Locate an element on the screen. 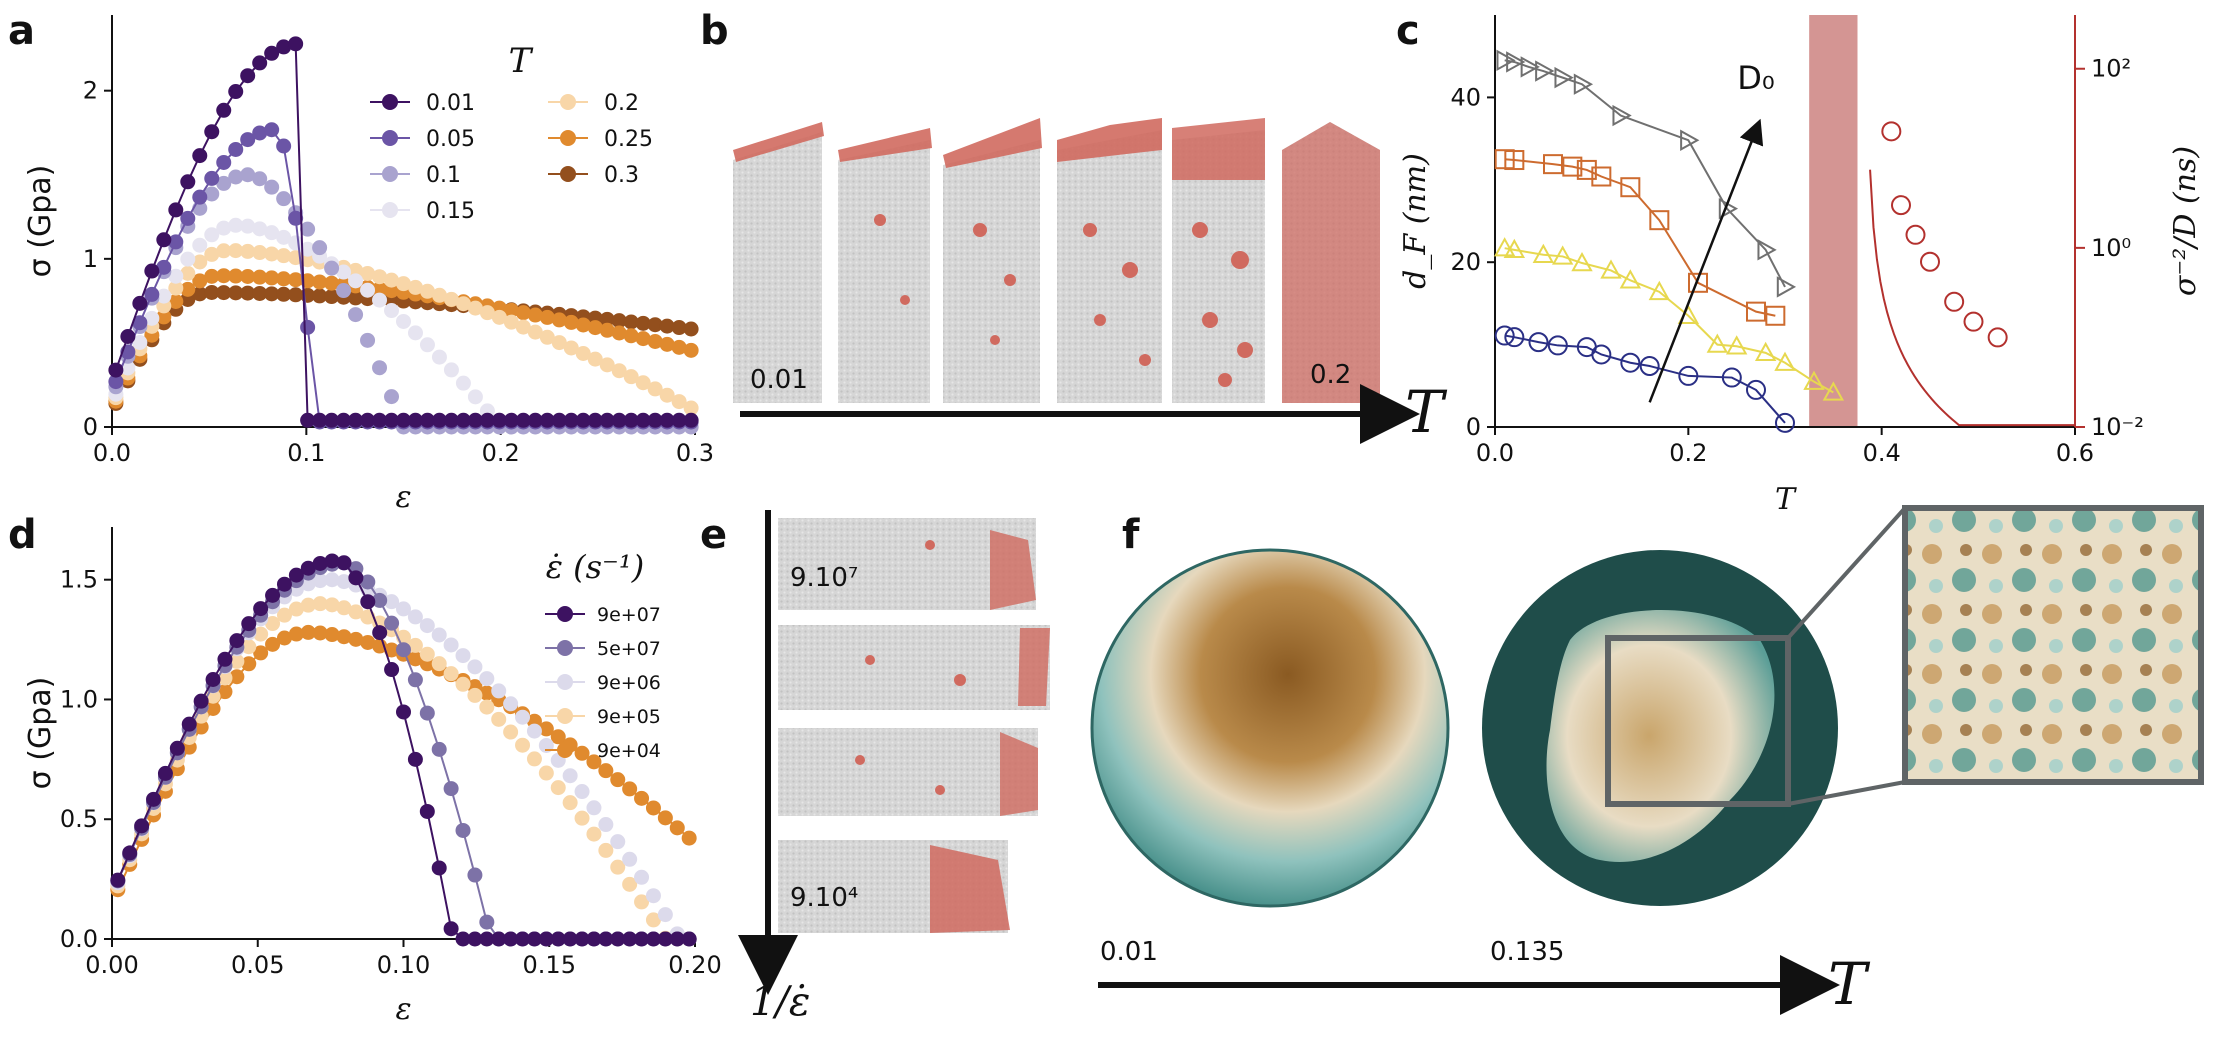 The height and width of the screenshot is (1040, 2222). legend-label: 0.25 is located at coordinates (628, 139).